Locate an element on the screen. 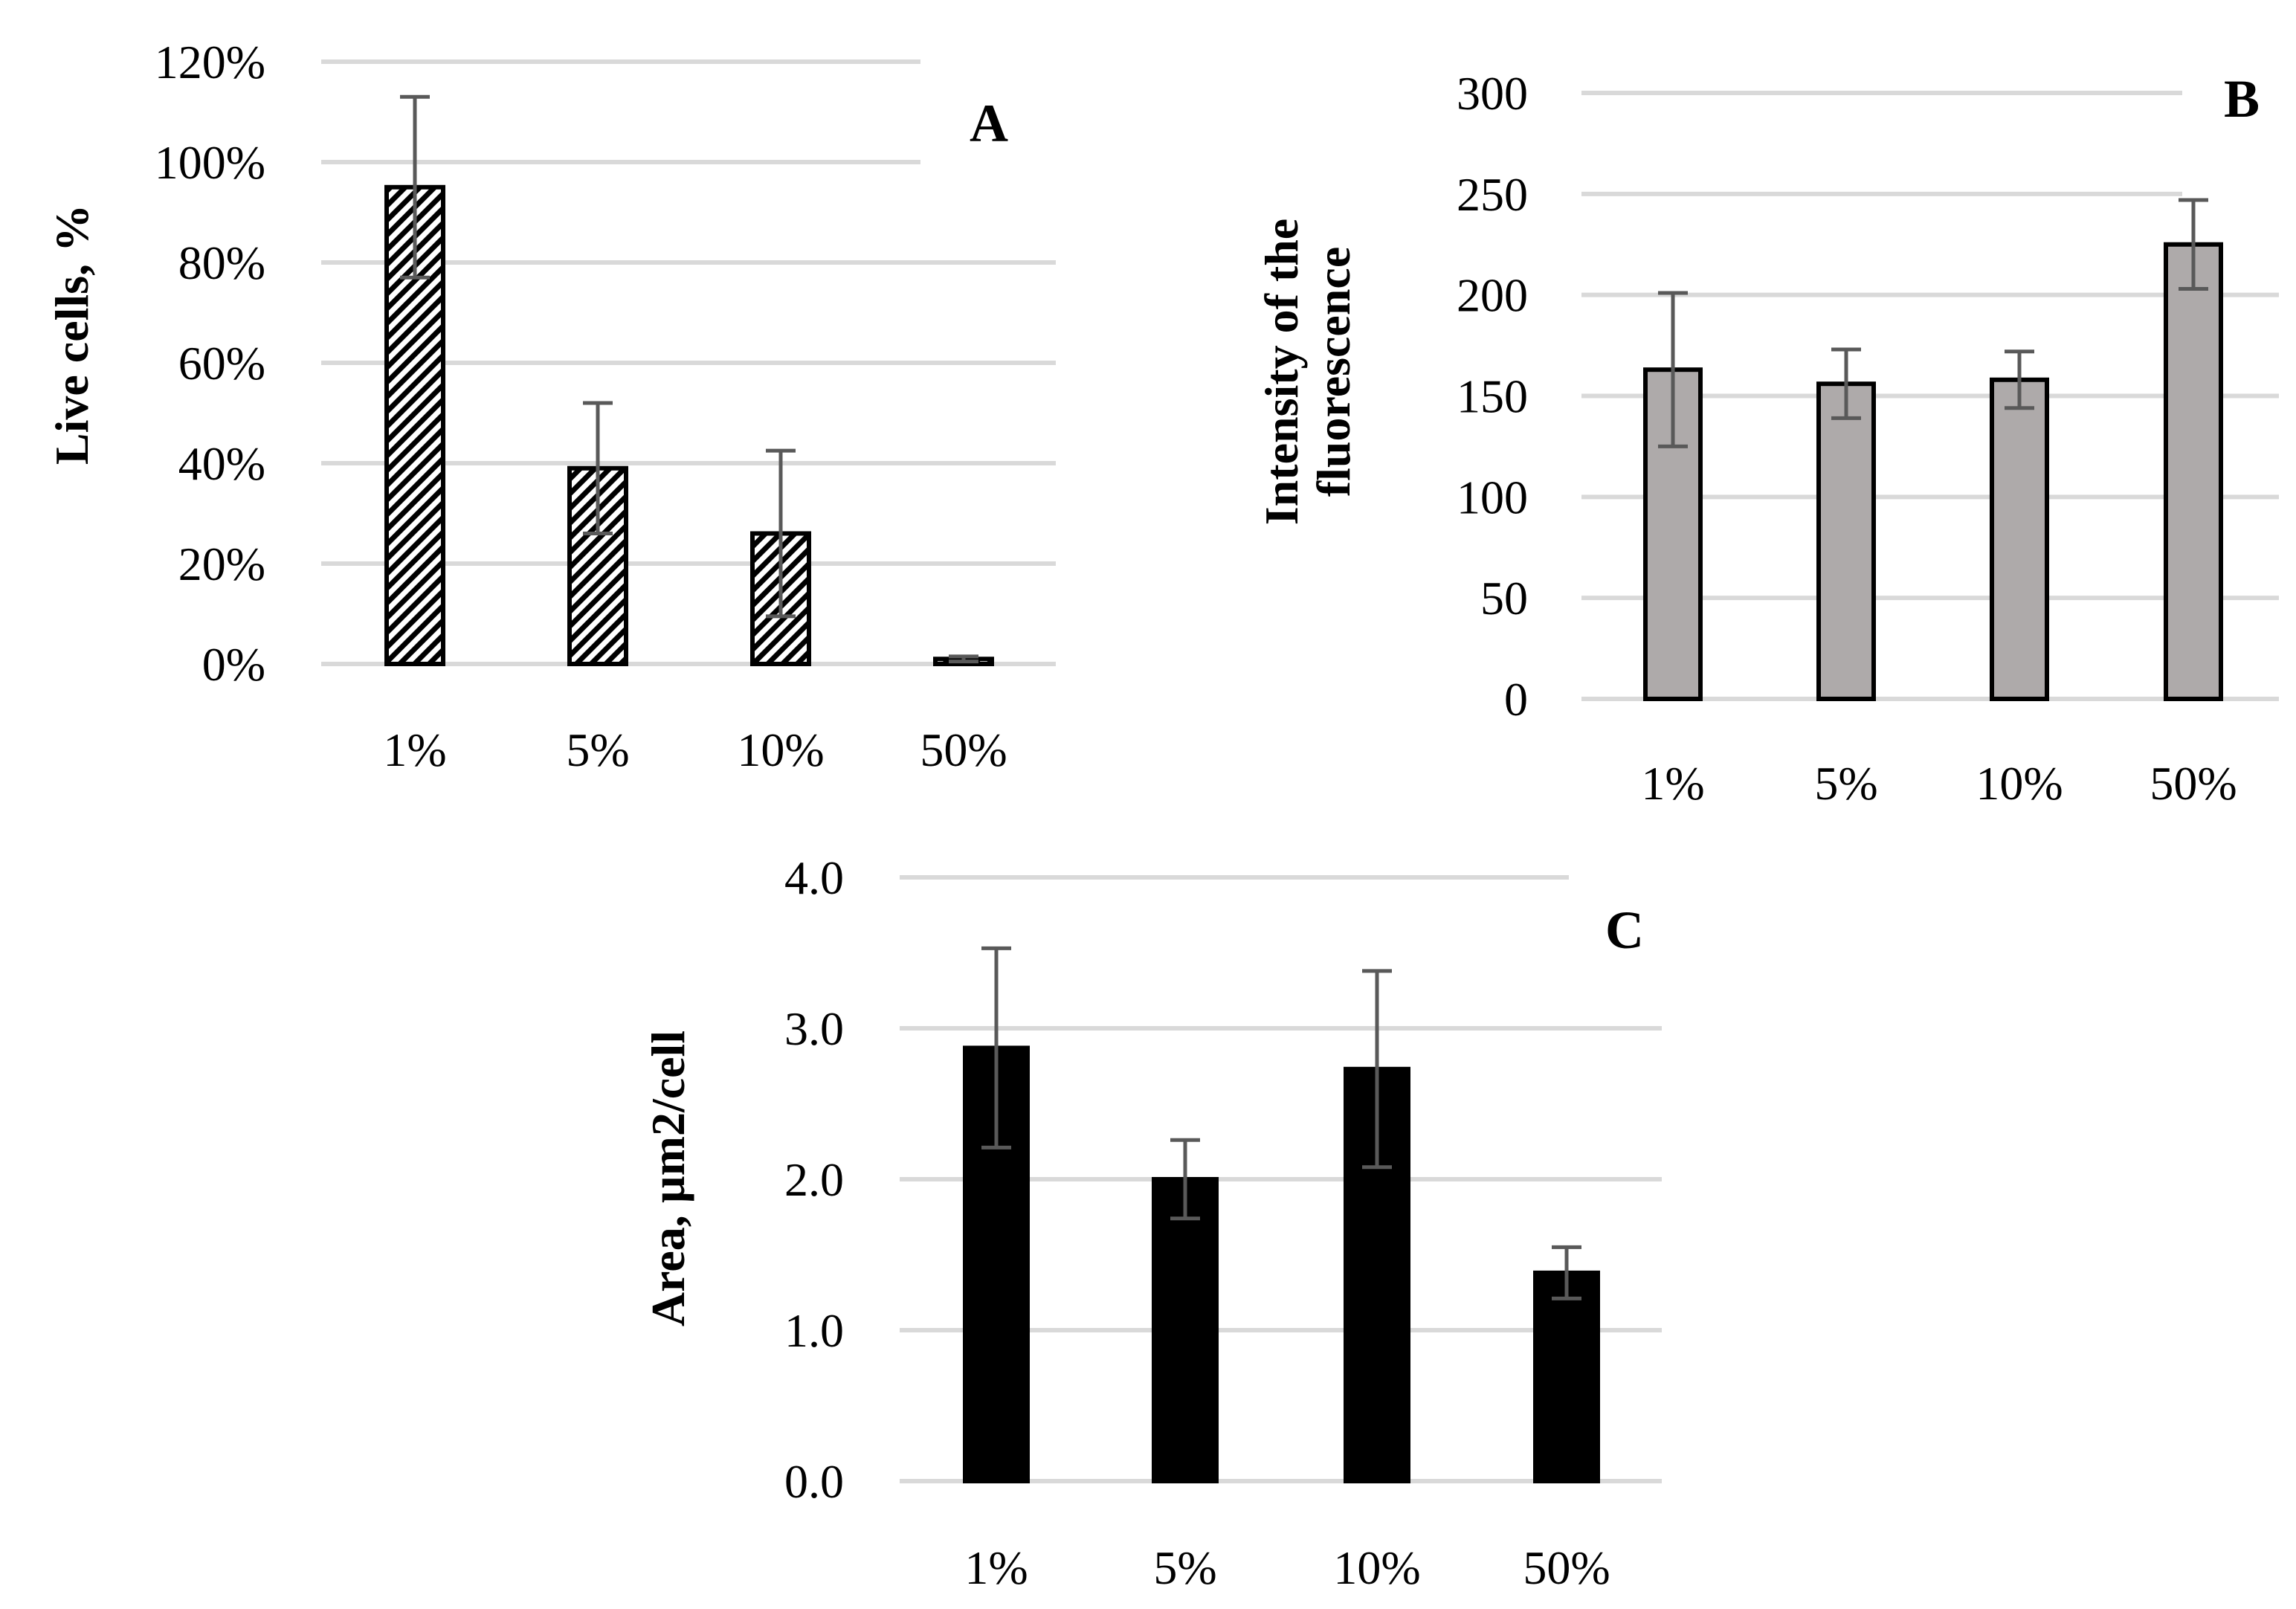  panel-a-xtick-label: 1% is located at coordinates (414, 750).